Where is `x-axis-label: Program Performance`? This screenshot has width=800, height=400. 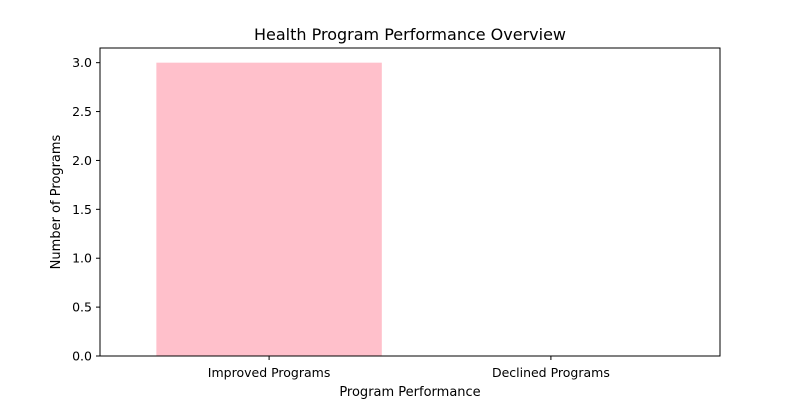 x-axis-label: Program Performance is located at coordinates (409, 392).